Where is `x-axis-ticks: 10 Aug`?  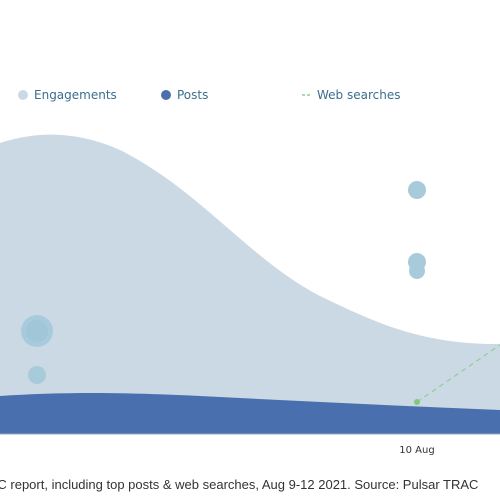 x-axis-ticks: 10 Aug is located at coordinates (416, 450).